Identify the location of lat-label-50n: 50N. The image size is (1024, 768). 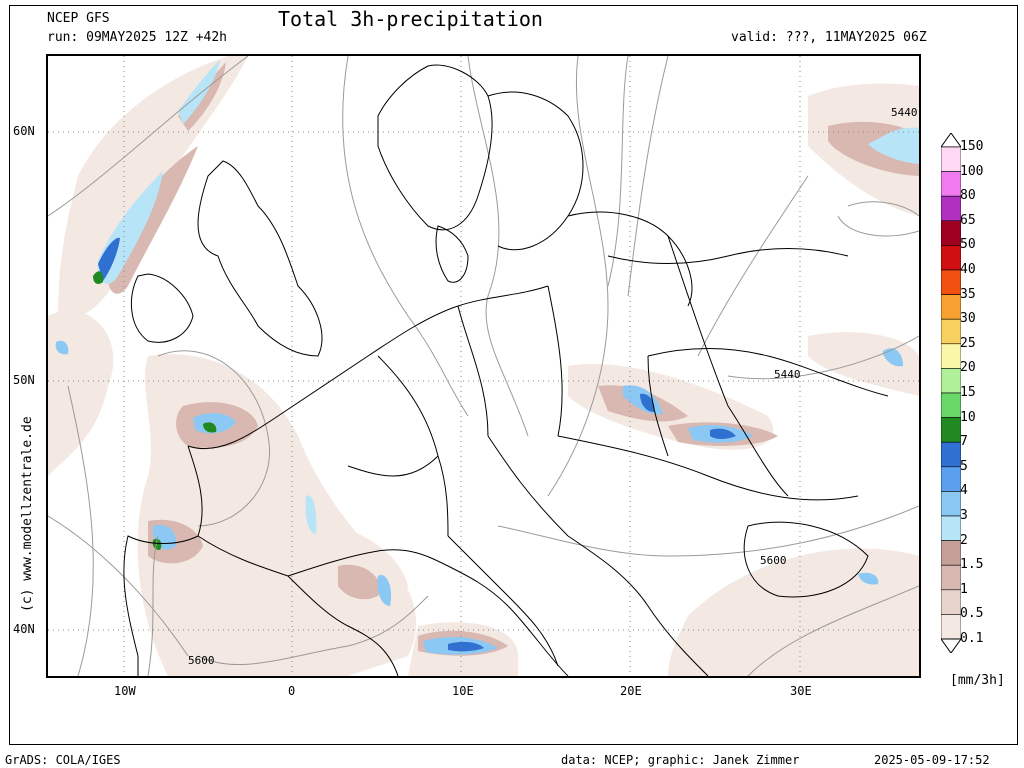
(24, 380).